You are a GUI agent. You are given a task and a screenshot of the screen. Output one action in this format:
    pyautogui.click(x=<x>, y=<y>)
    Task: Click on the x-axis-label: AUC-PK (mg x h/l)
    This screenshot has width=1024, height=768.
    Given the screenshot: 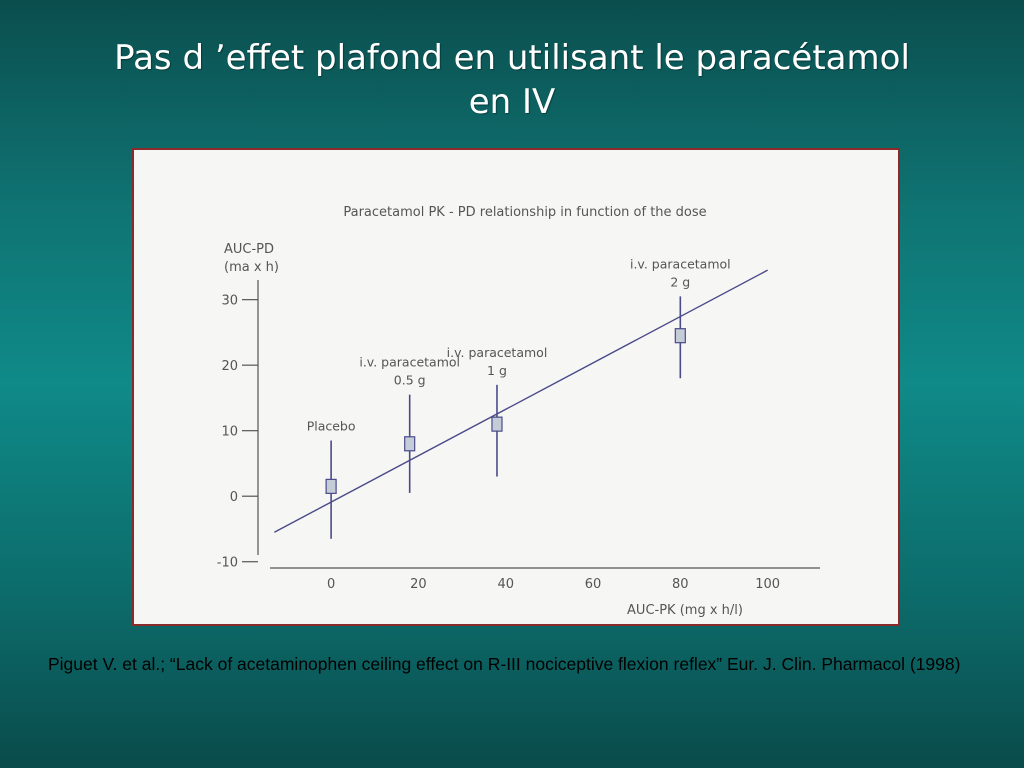 What is the action you would take?
    pyautogui.click(x=685, y=610)
    